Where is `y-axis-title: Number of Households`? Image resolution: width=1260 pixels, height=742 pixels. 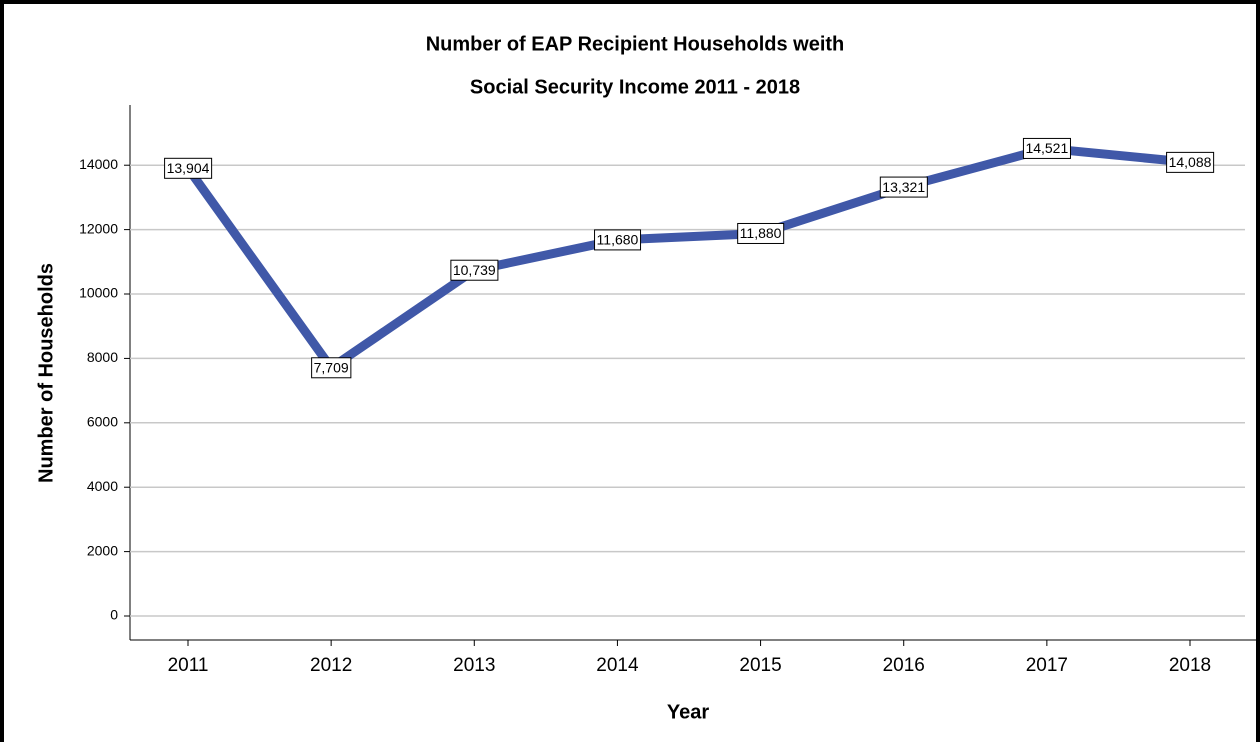 y-axis-title: Number of Households is located at coordinates (46, 373).